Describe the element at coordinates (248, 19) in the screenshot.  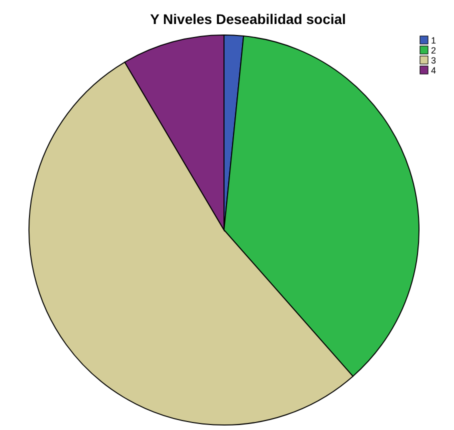
I see `chart-title: Y Niveles Deseabilidad social` at that location.